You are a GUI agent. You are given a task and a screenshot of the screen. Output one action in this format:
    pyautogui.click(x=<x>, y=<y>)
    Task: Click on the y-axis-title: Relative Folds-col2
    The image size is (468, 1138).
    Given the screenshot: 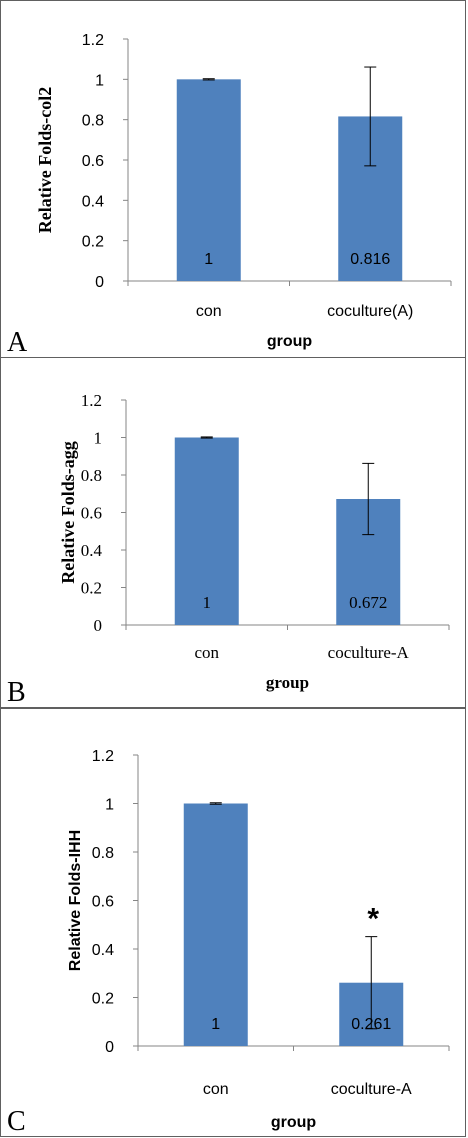 What is the action you would take?
    pyautogui.click(x=45, y=160)
    